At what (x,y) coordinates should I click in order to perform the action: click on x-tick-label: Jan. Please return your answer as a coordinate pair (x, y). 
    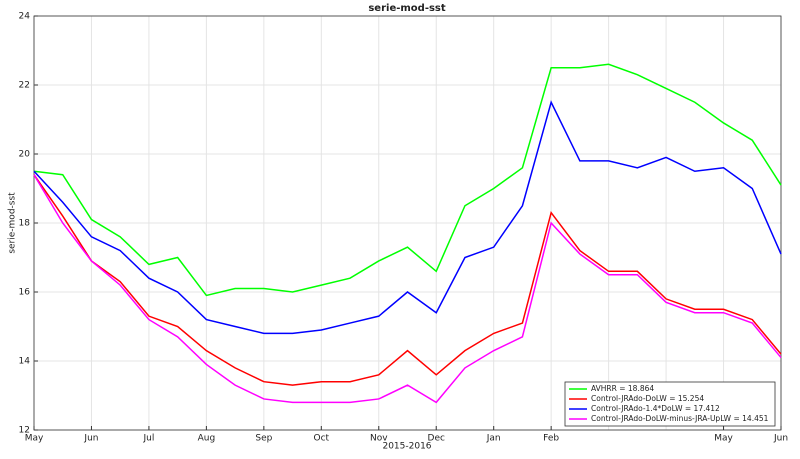
    Looking at the image, I should click on (493, 439).